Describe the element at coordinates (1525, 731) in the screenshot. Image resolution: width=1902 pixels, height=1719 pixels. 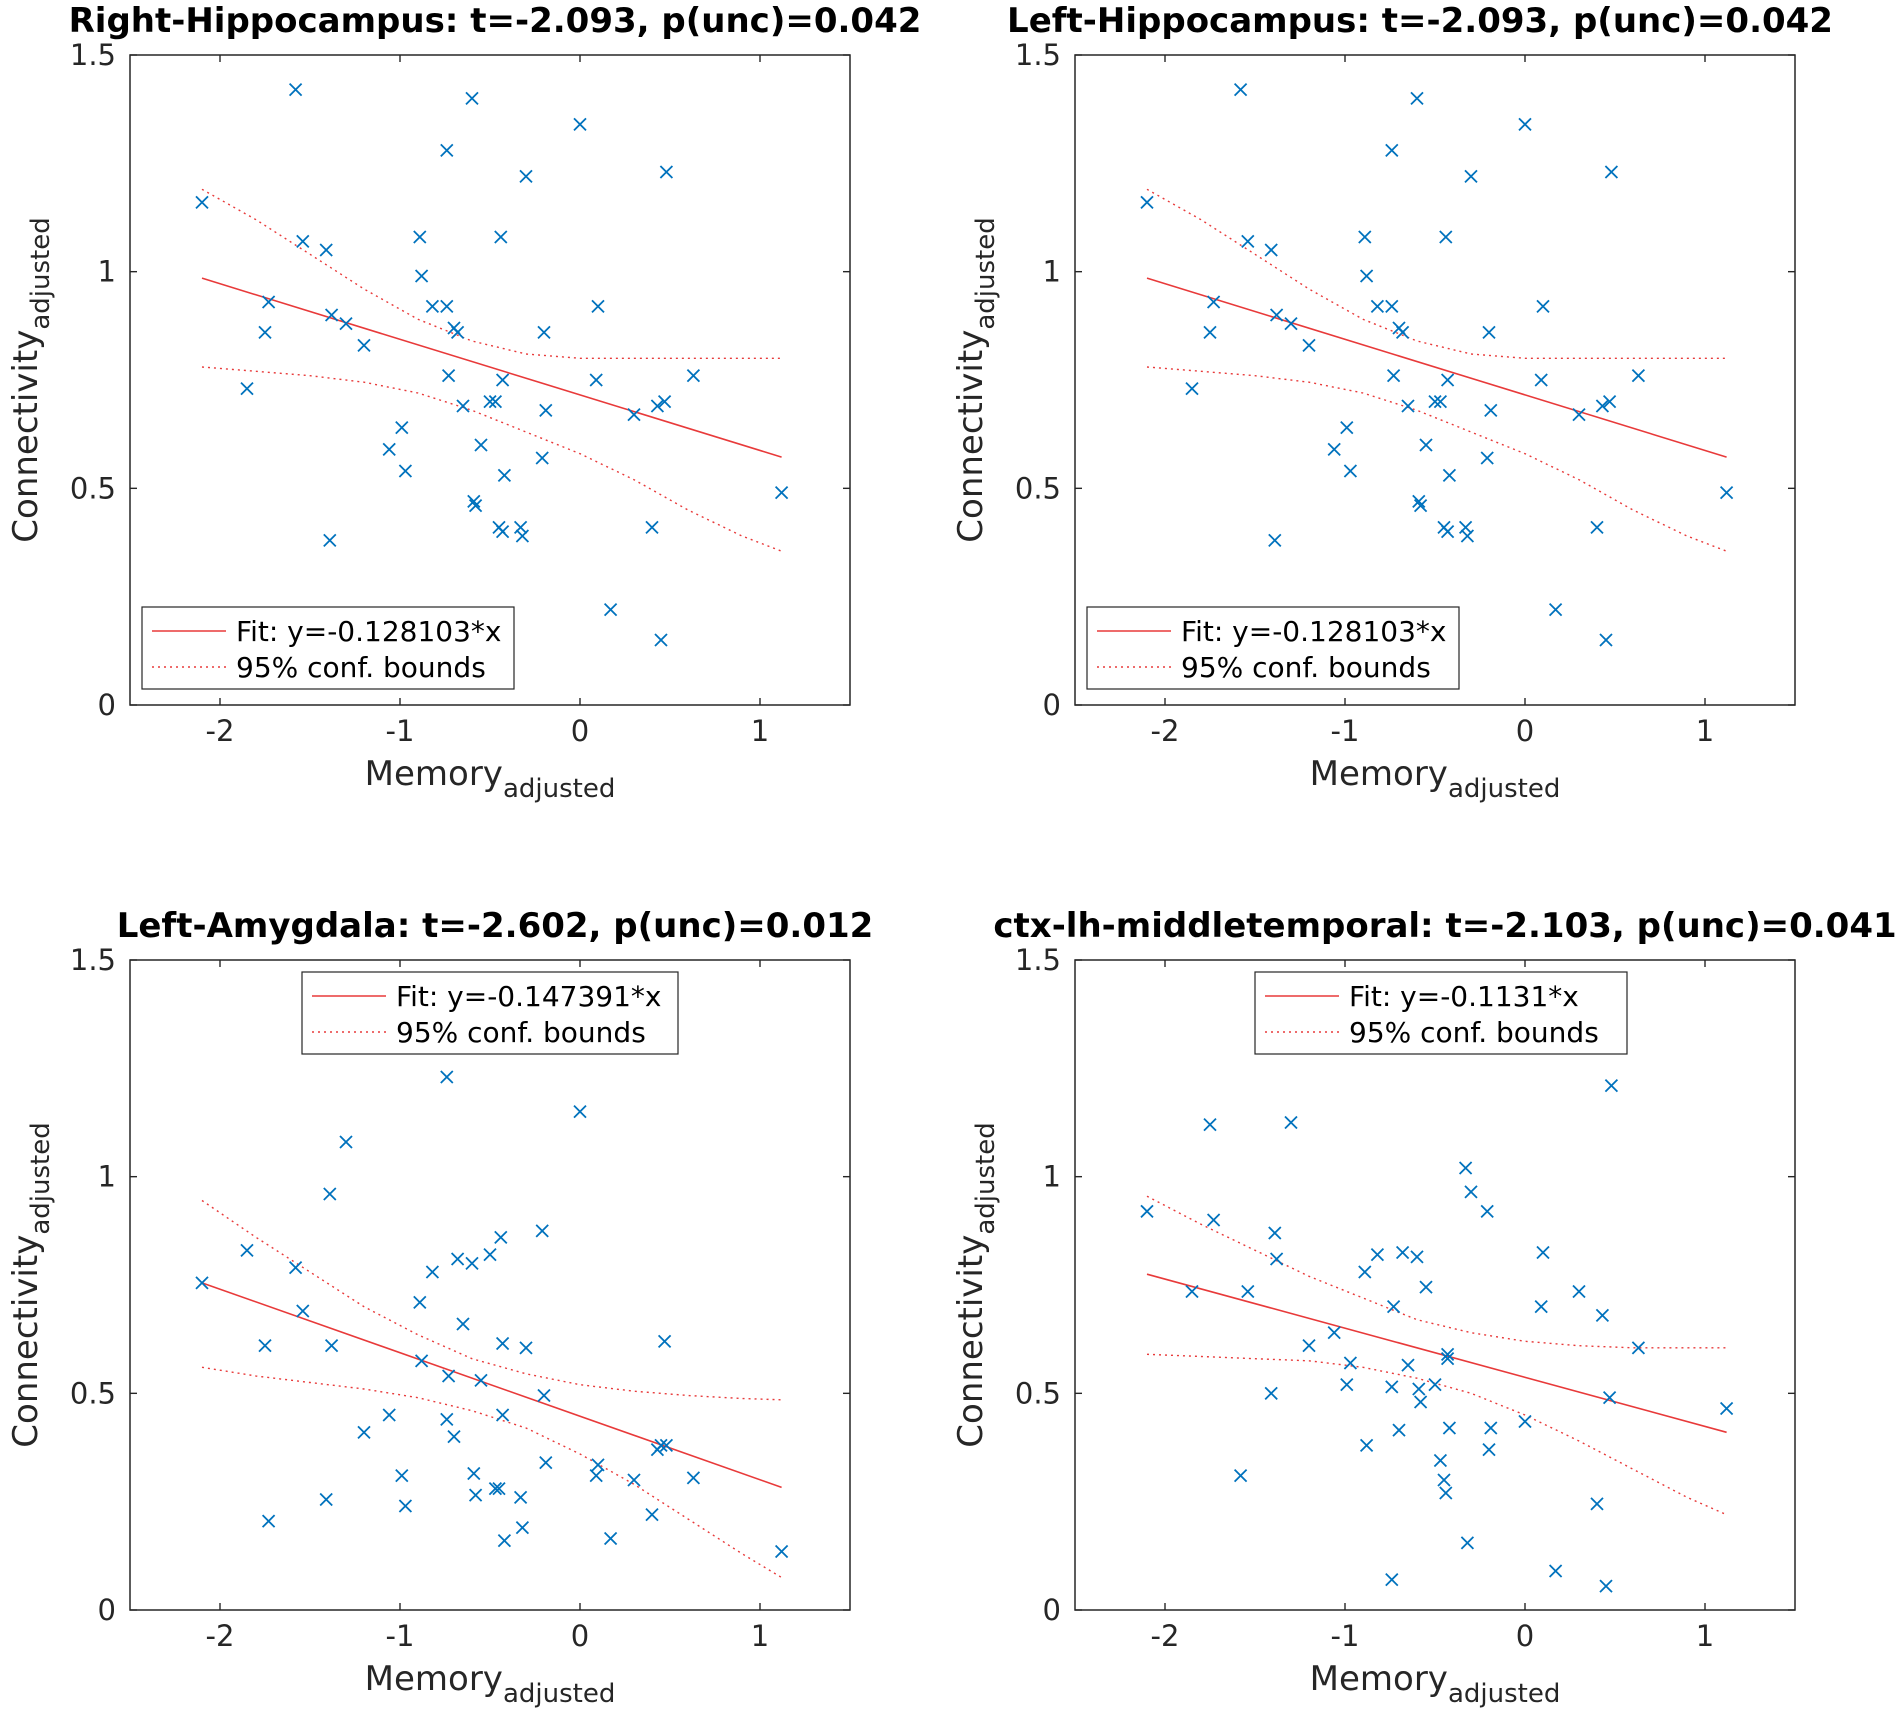
I see `panel-2-xtick-label: 0` at that location.